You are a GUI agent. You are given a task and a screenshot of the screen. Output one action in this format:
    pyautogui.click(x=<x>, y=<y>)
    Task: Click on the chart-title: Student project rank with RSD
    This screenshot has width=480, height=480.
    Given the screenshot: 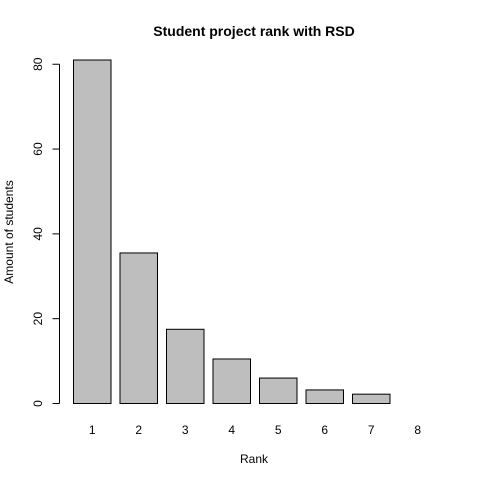 What is the action you would take?
    pyautogui.click(x=253, y=31)
    